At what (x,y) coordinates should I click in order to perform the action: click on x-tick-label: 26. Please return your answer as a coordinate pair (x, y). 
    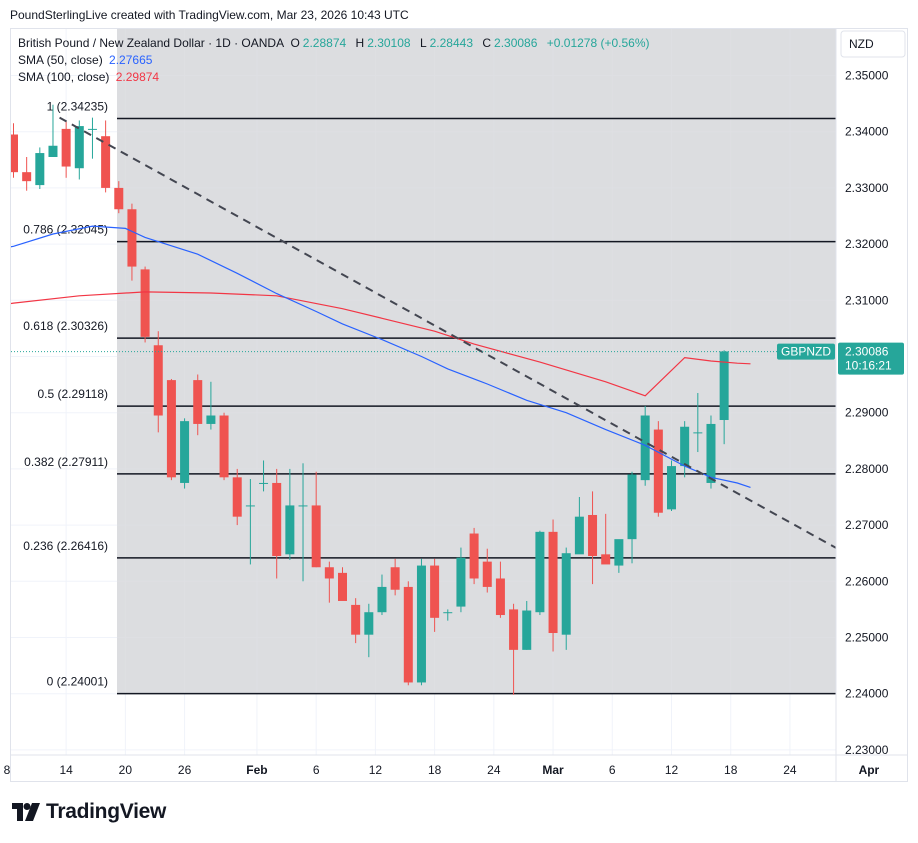
    Looking at the image, I should click on (185, 770).